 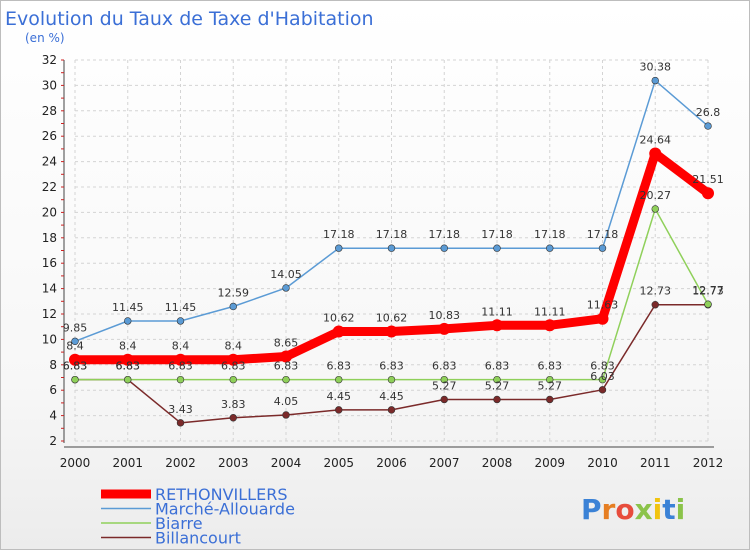 What do you see at coordinates (655, 463) in the screenshot?
I see `x-tick-label: 2011` at bounding box center [655, 463].